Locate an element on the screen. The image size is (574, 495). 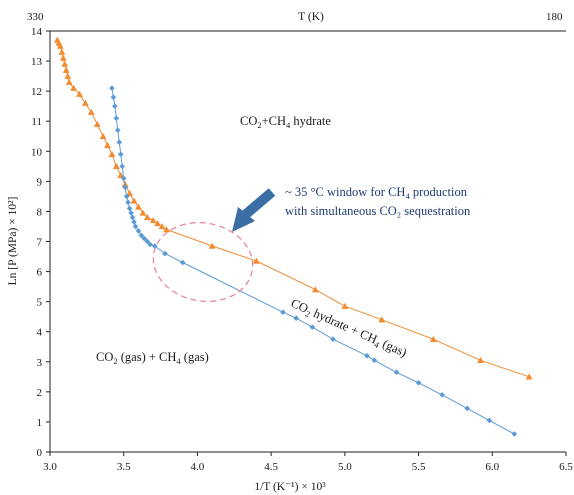
y-tick-label: 13 is located at coordinates (37, 62).